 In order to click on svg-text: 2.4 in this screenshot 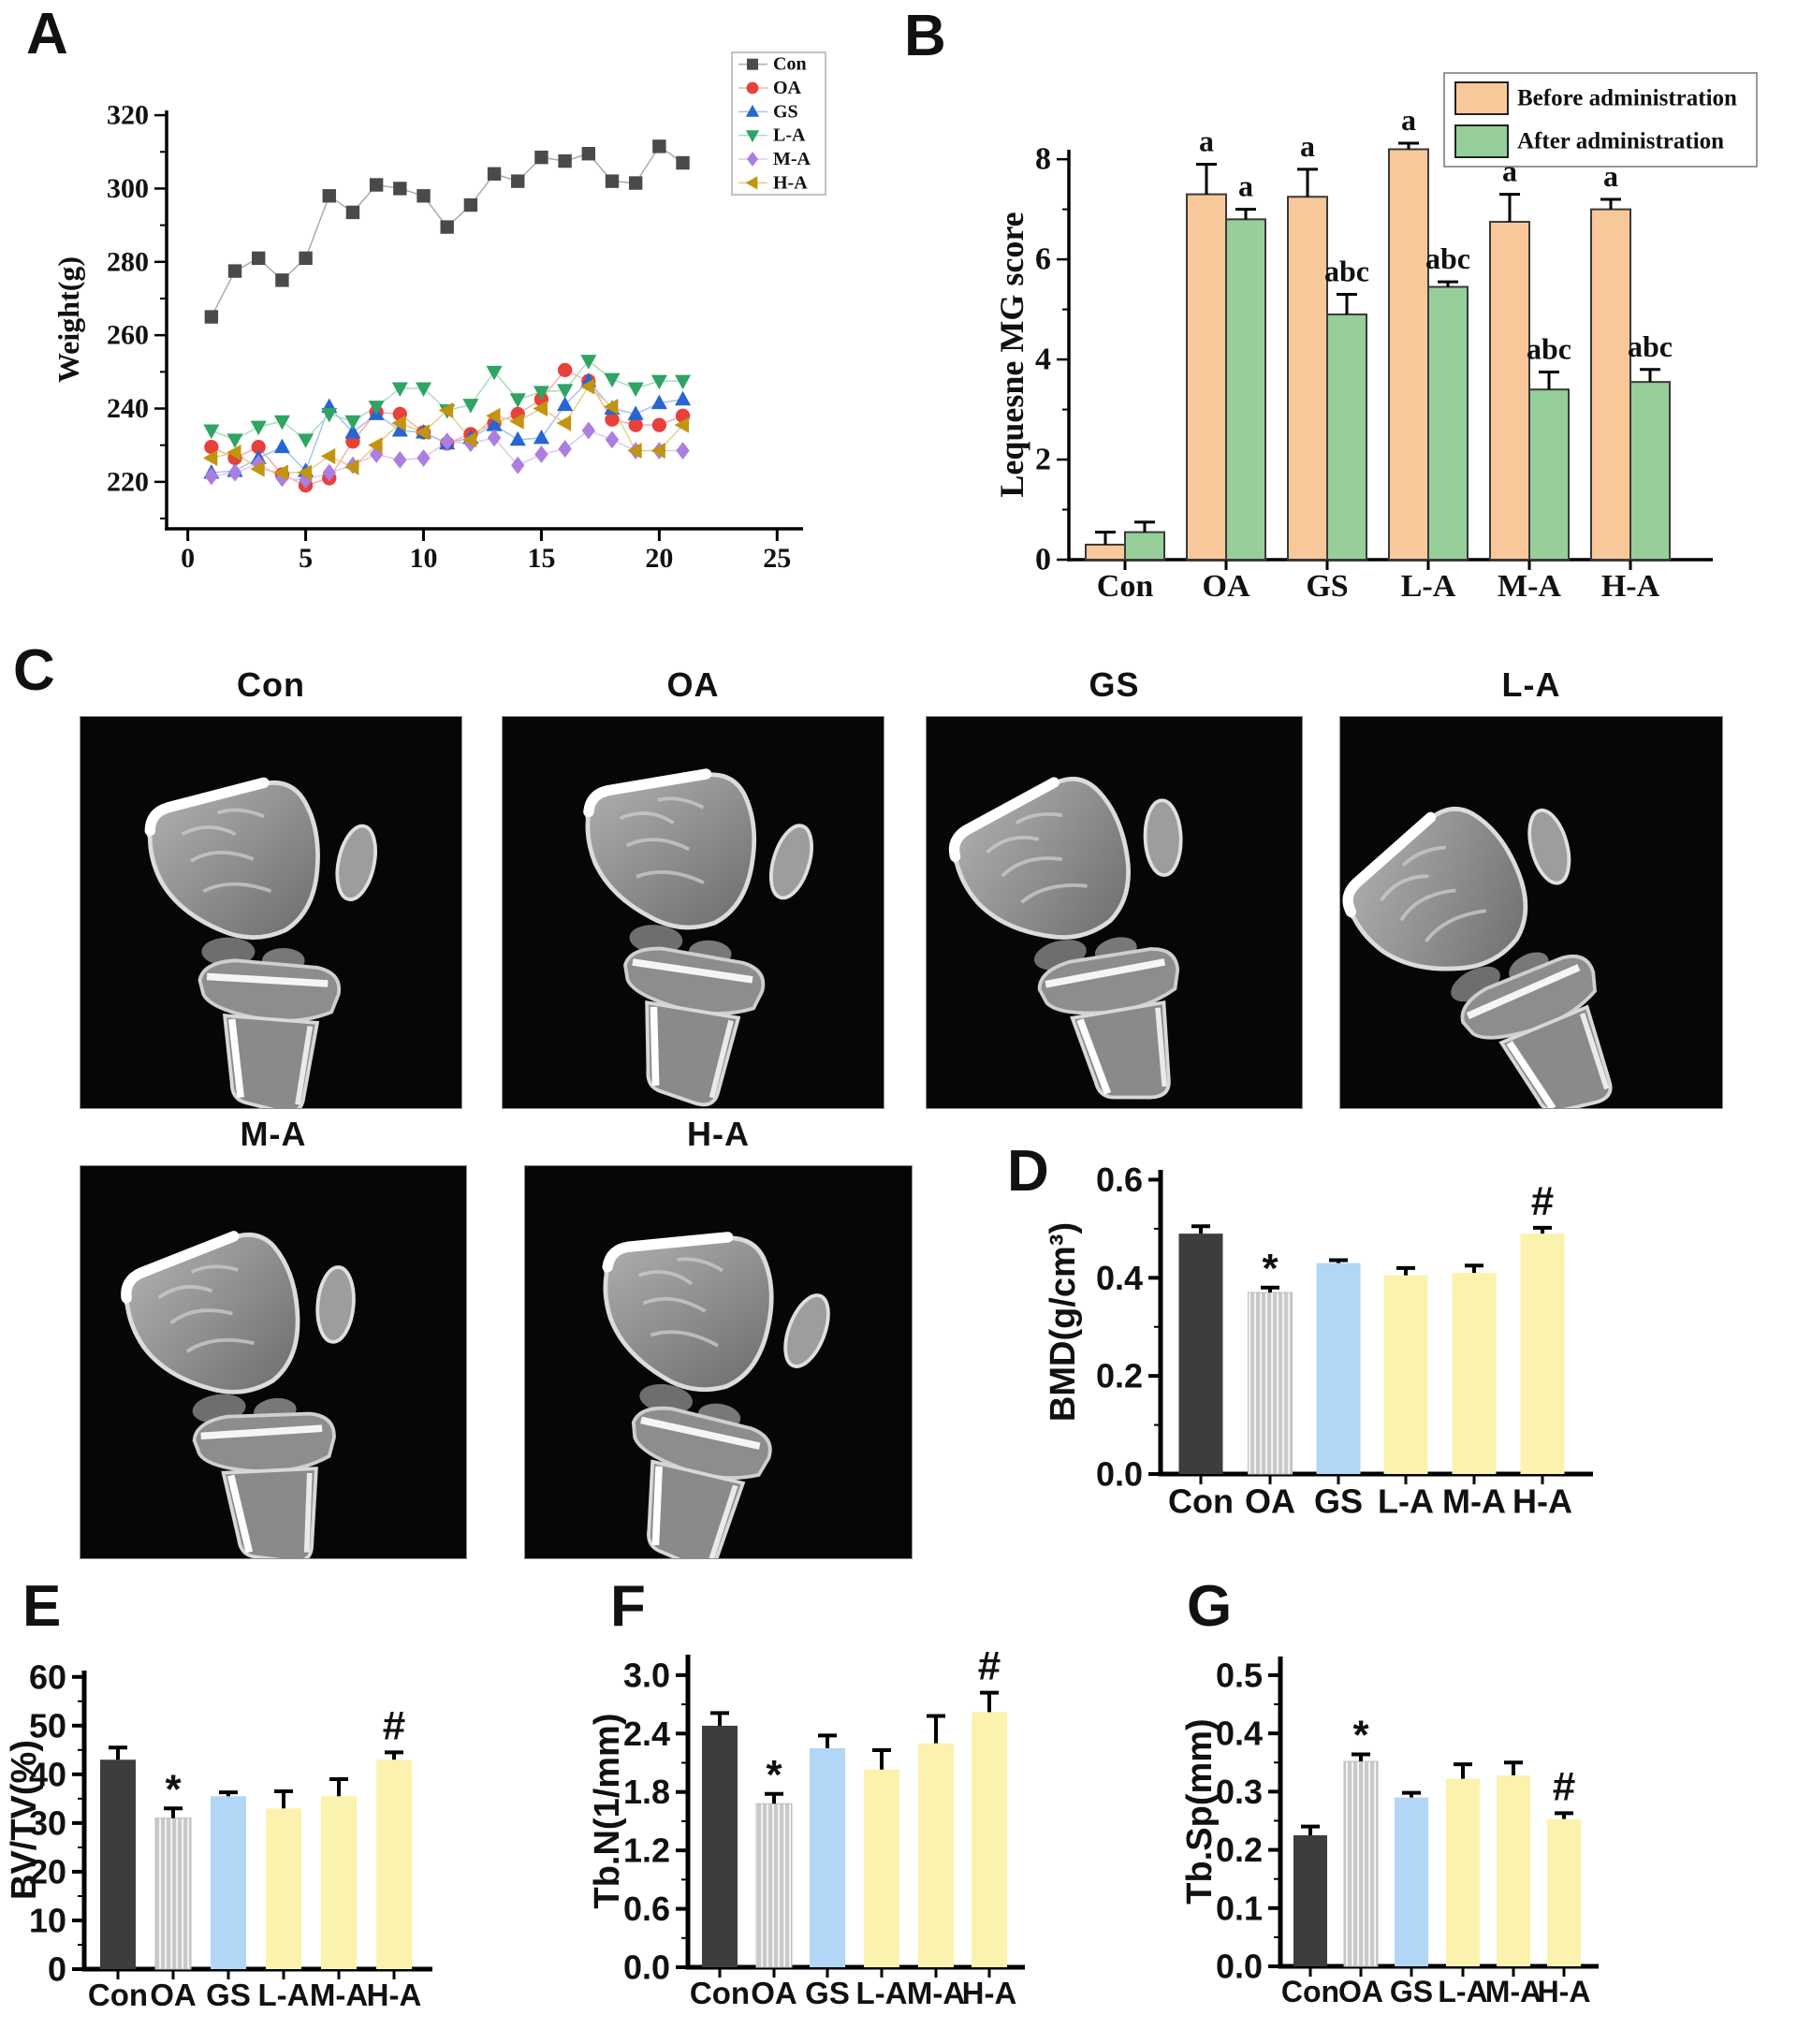, I will do `click(646, 1734)`.